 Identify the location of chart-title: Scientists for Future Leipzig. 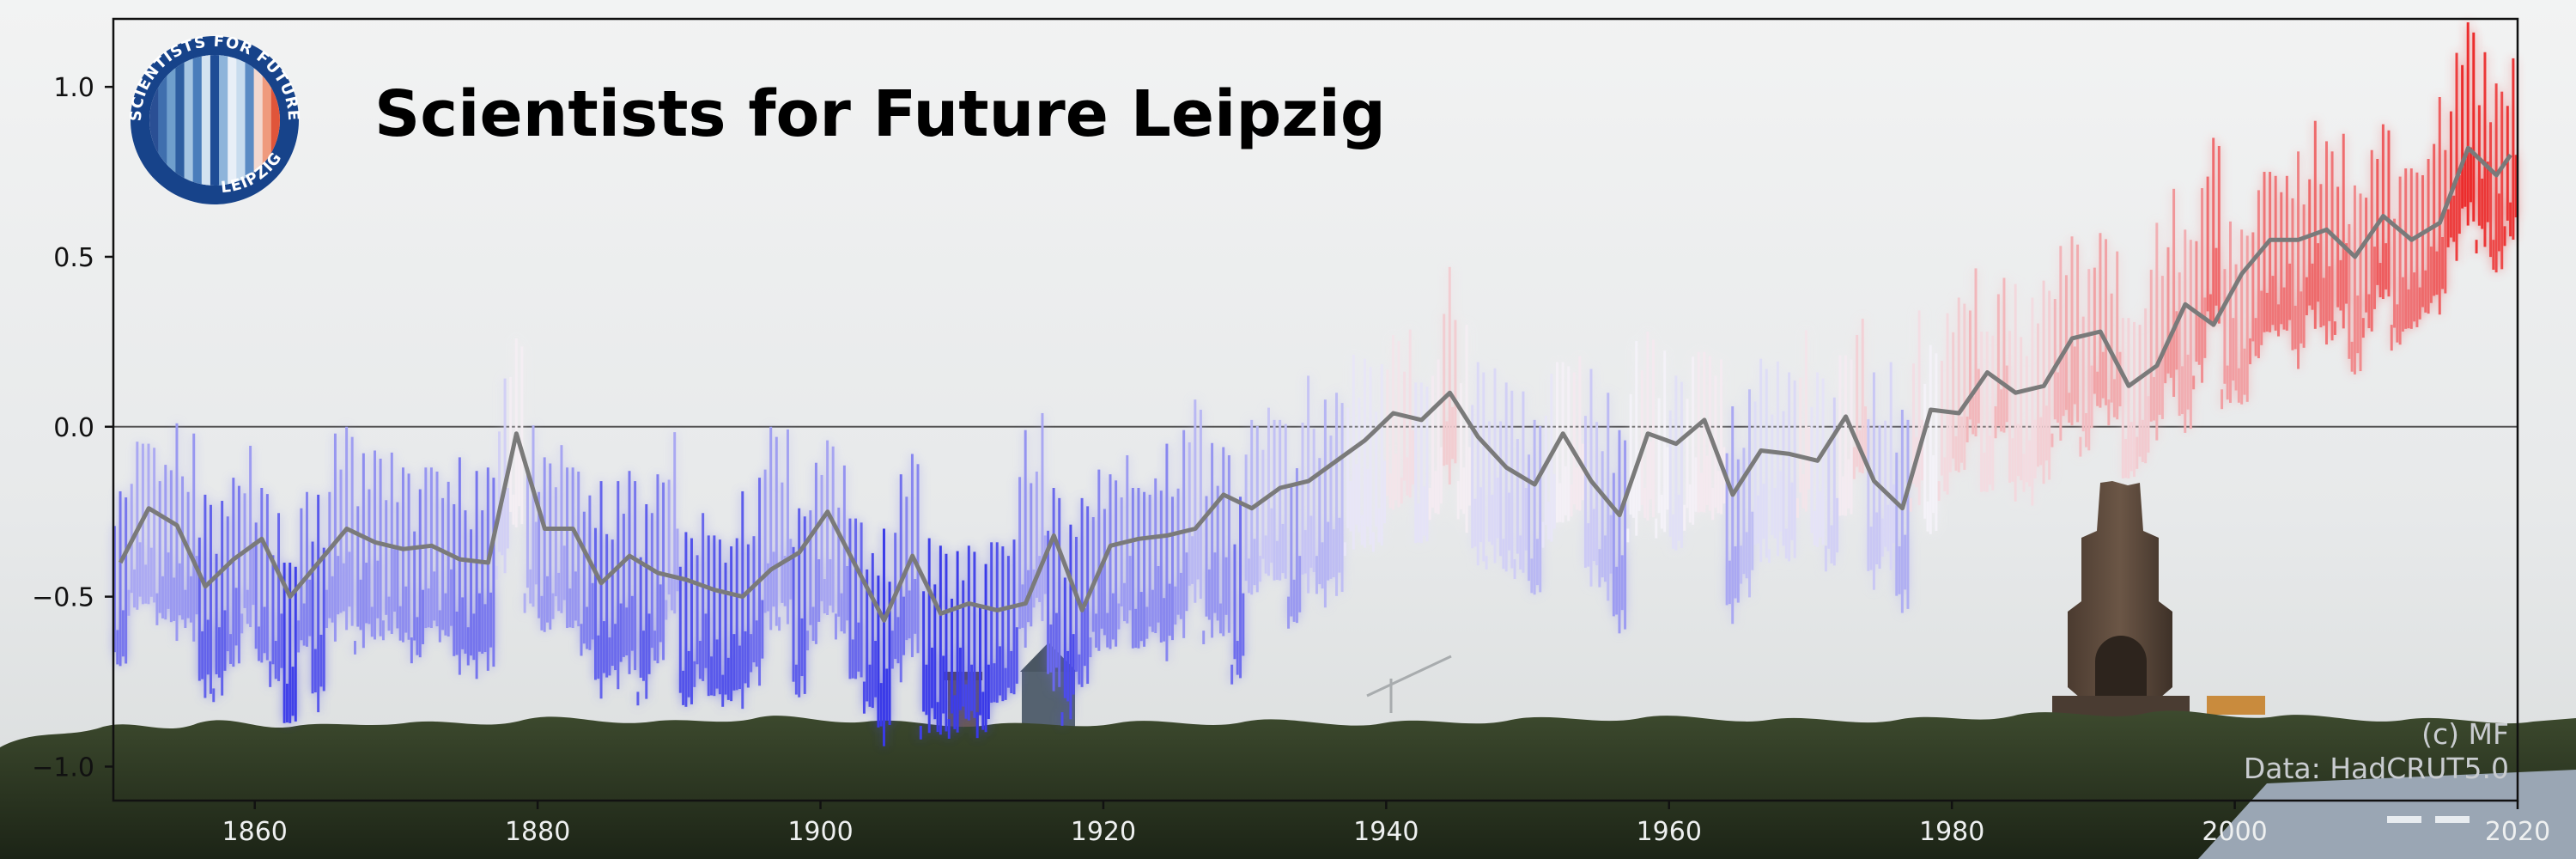
(880, 114).